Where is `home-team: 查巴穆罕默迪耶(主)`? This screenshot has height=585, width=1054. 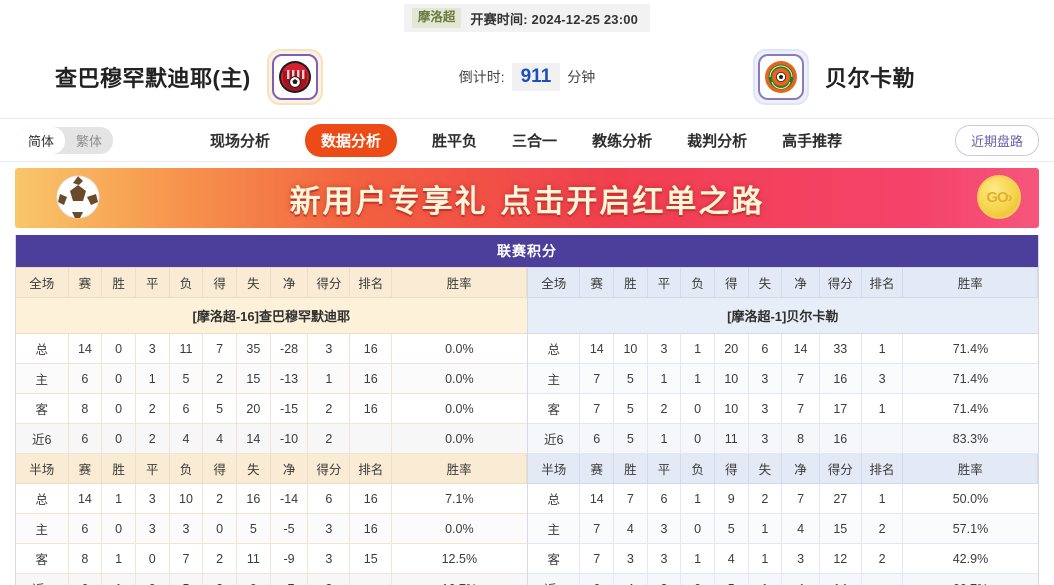 home-team: 查巴穆罕默迪耶(主) is located at coordinates (189, 77).